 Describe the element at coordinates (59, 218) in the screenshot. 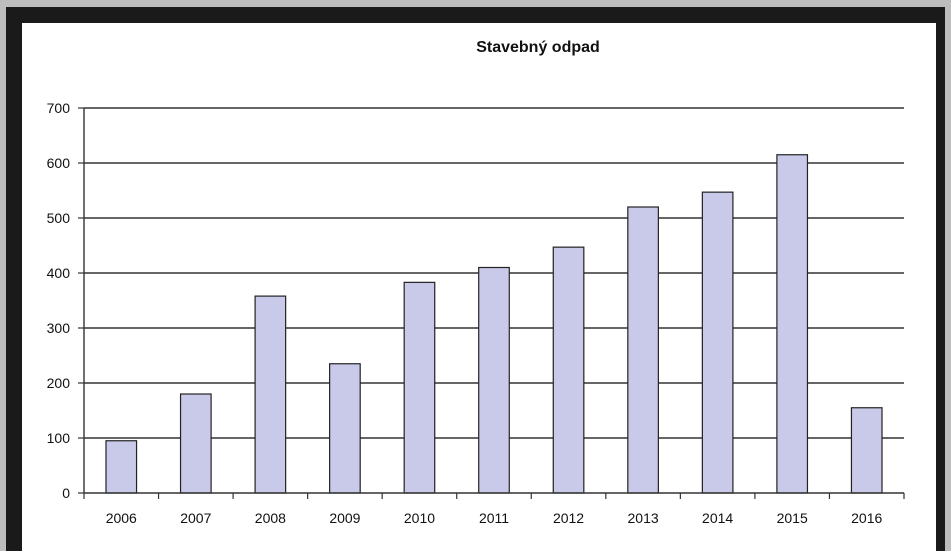

I see `y-tick-label: 500` at that location.